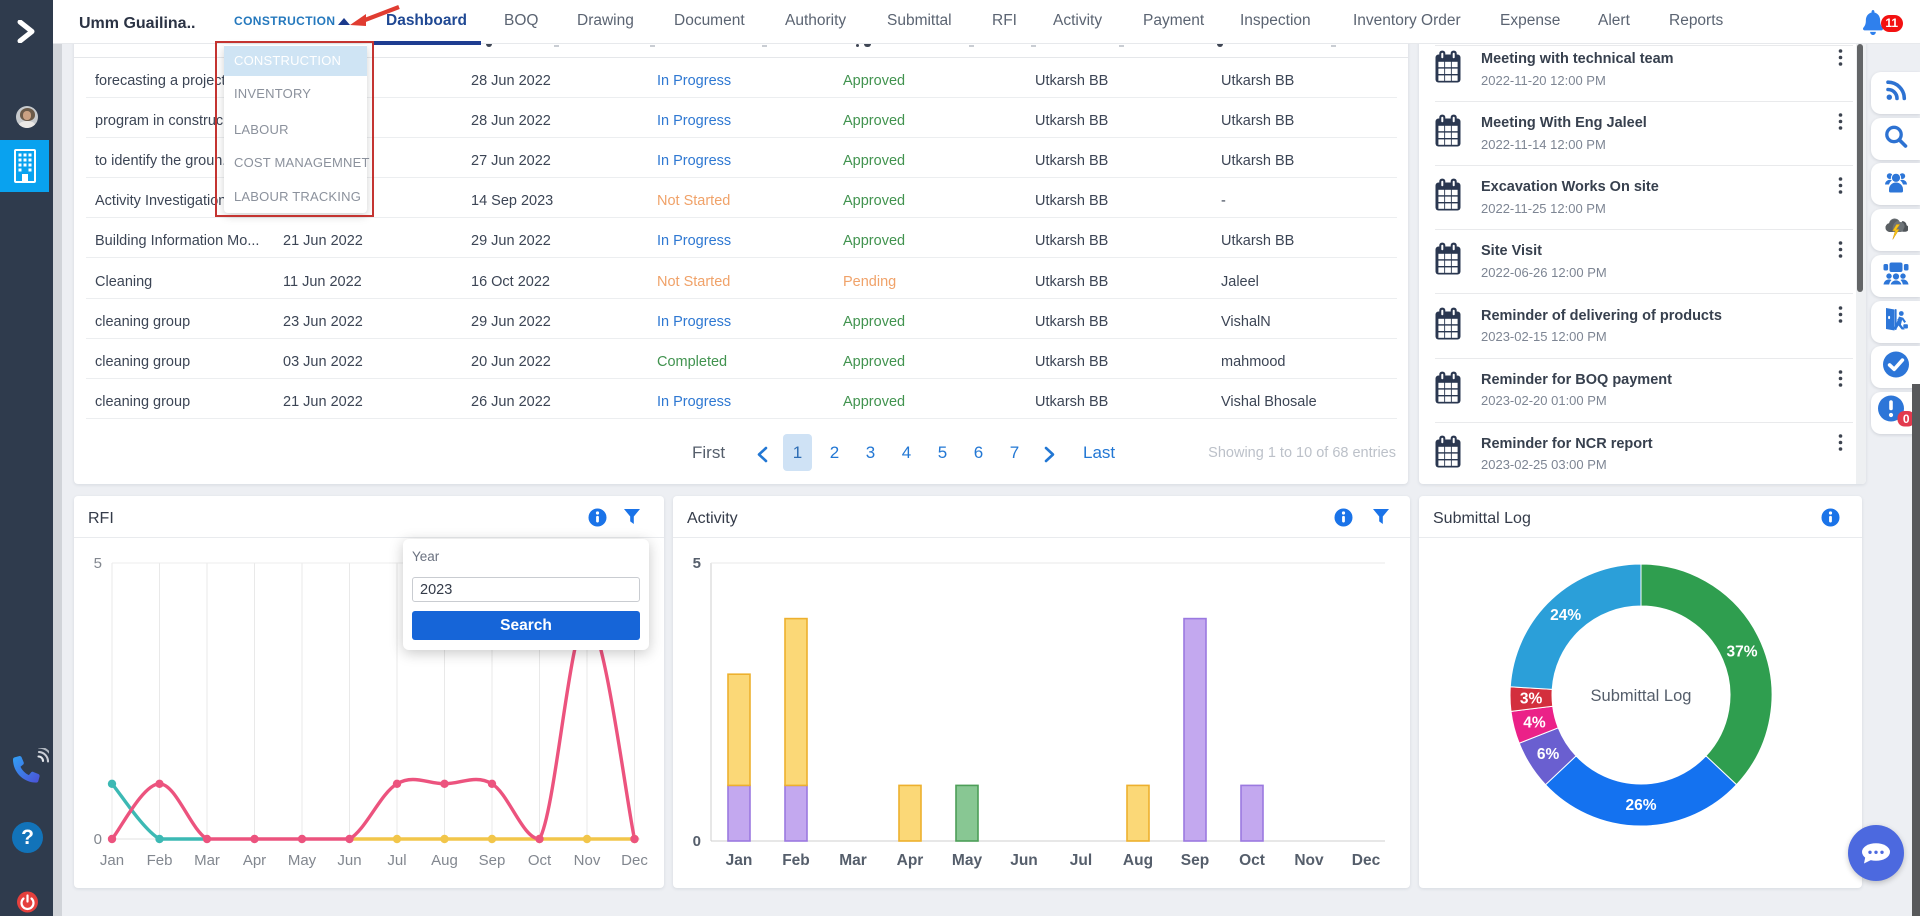  What do you see at coordinates (1534, 722) in the screenshot?
I see `svg-text: 4%` at bounding box center [1534, 722].